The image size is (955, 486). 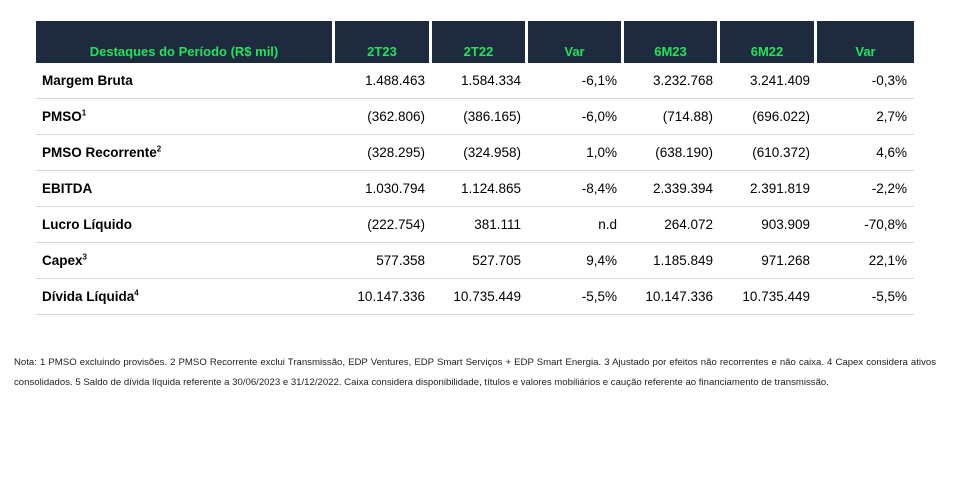 What do you see at coordinates (185, 117) in the screenshot?
I see `row-label: PMSO1` at bounding box center [185, 117].